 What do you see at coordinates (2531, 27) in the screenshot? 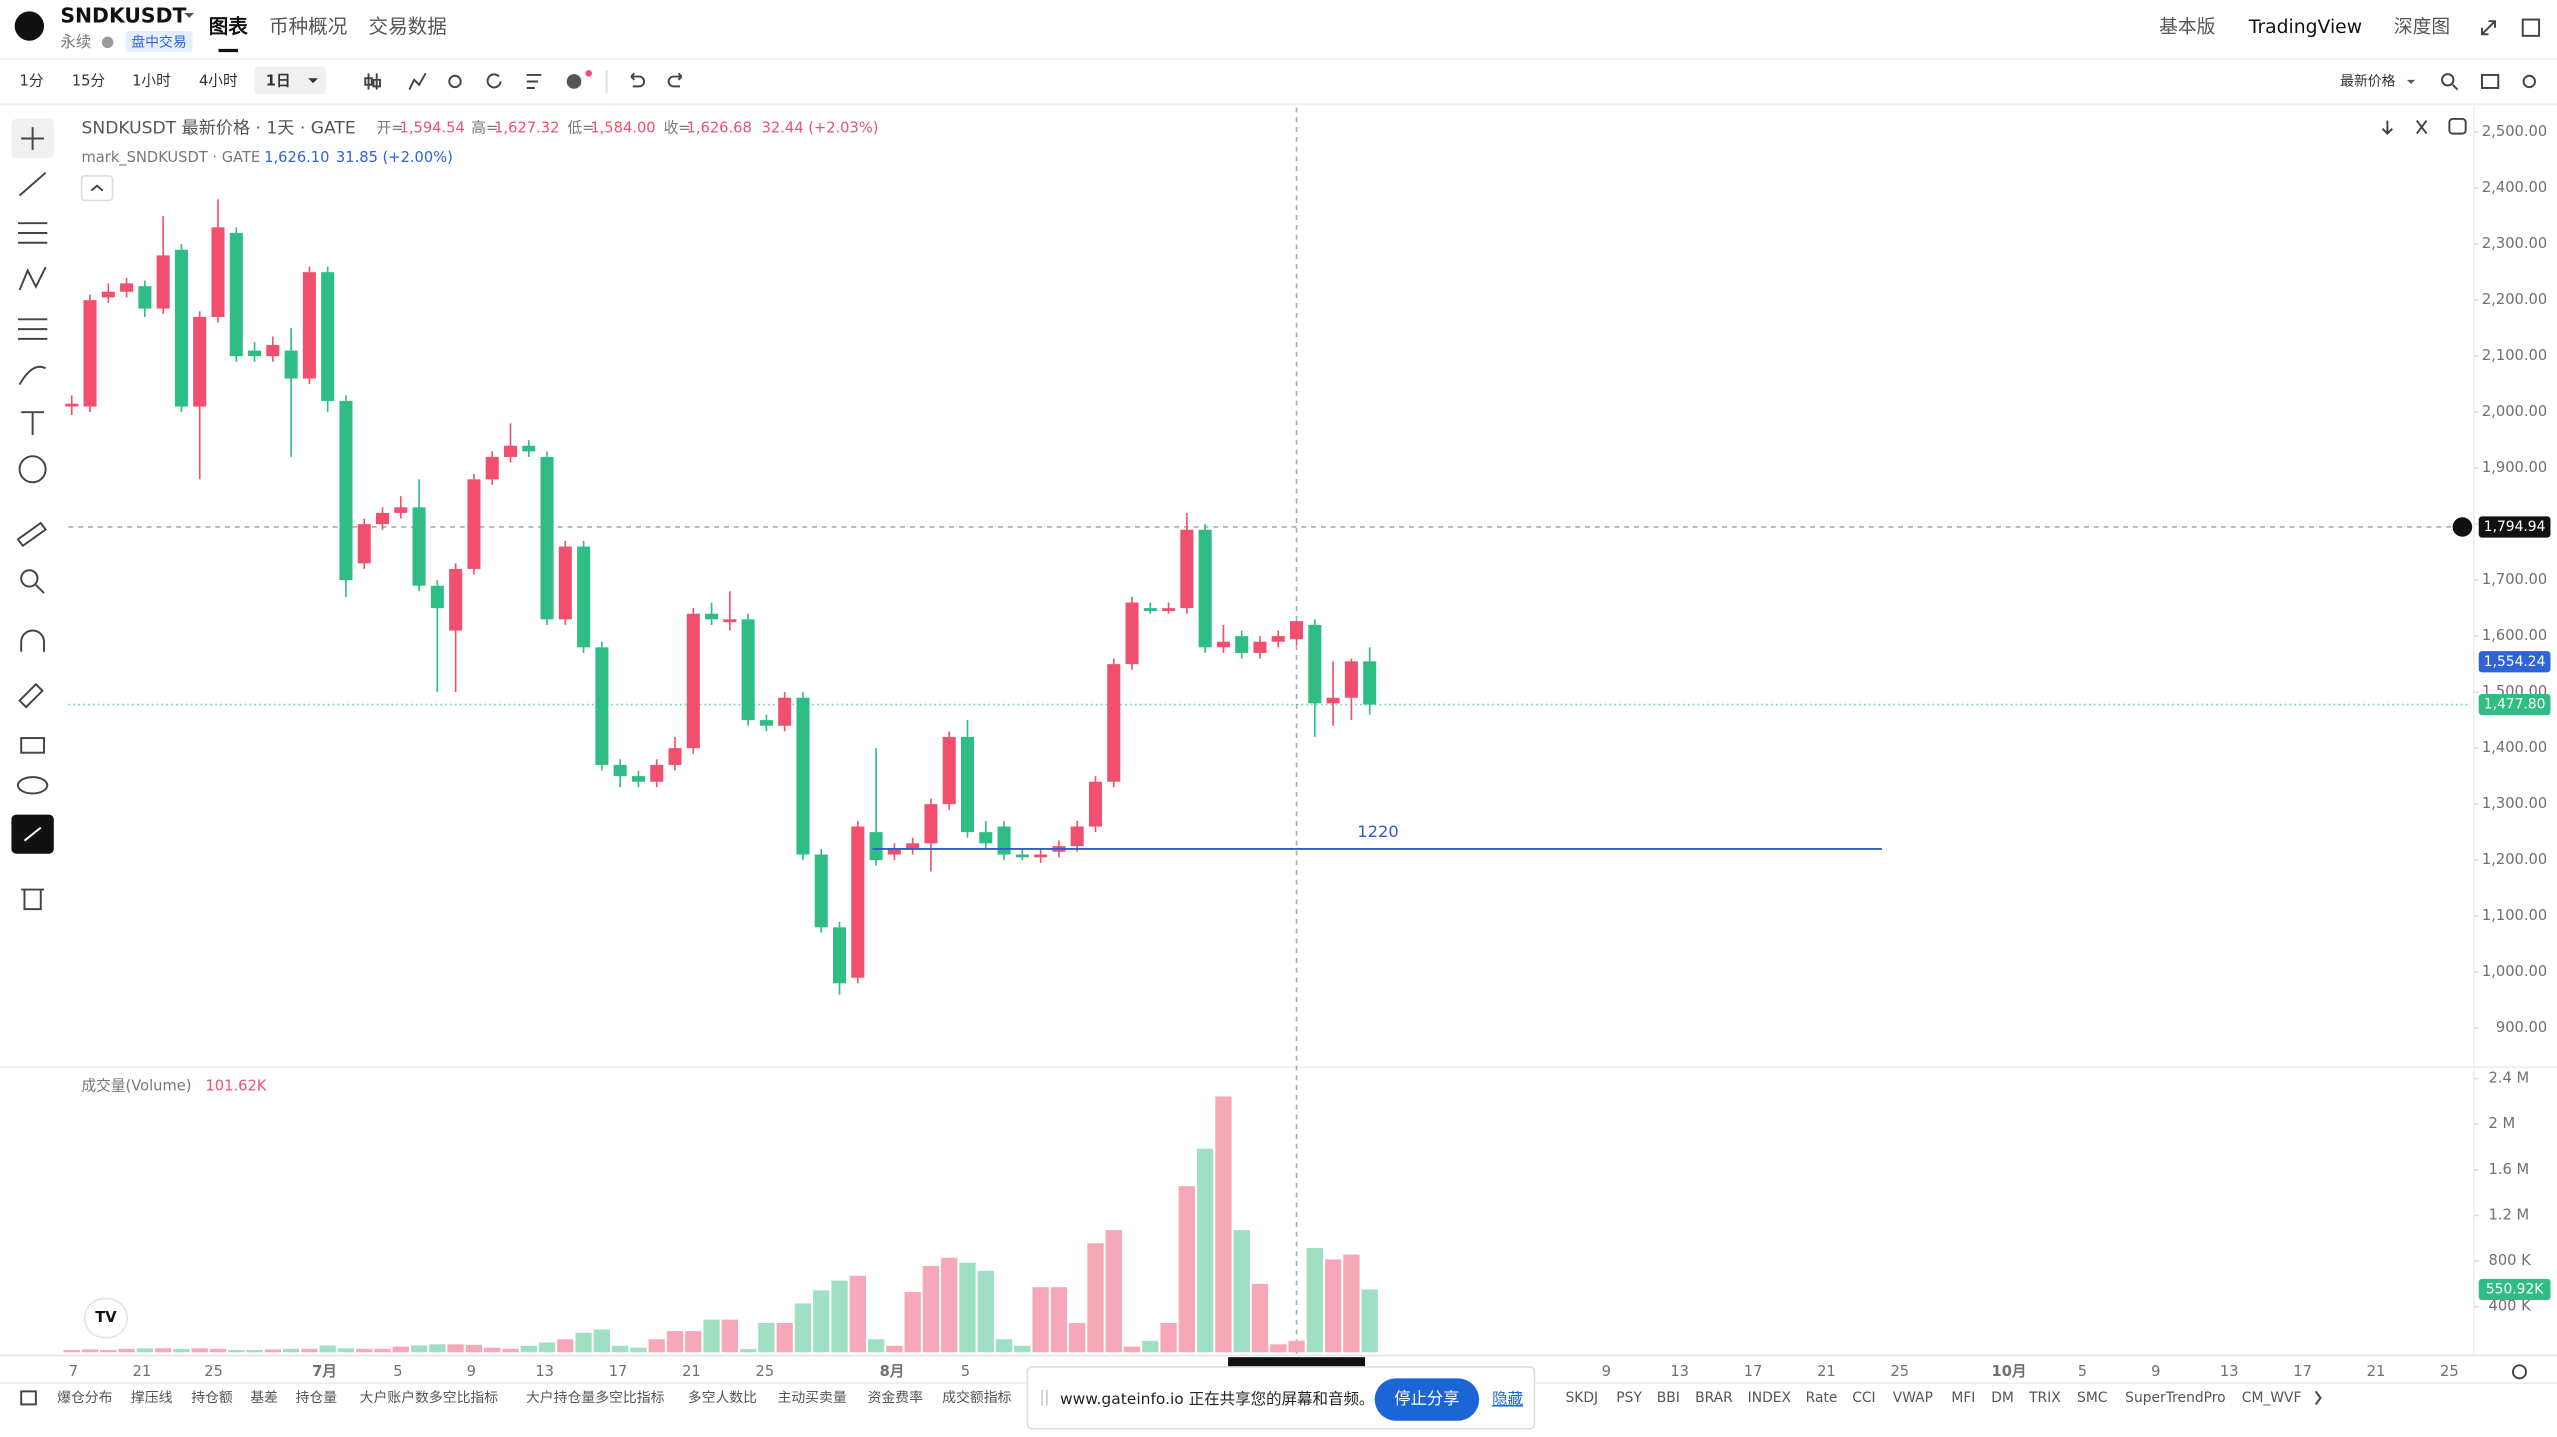
I see `window-icon` at bounding box center [2531, 27].